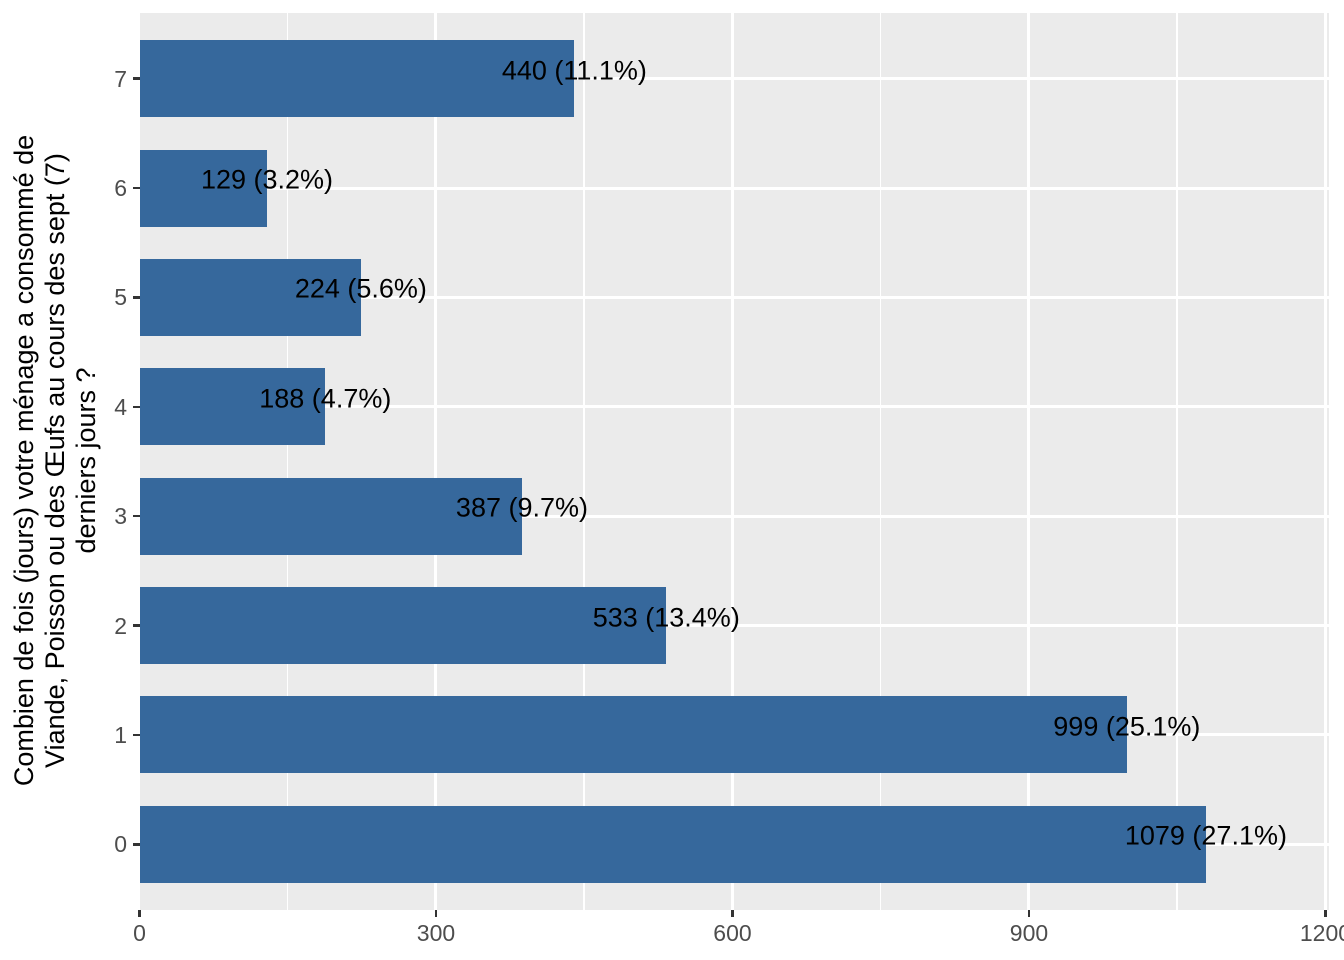 The image size is (1344, 960). I want to click on x-tick-label: 1200, so click(1321, 933).